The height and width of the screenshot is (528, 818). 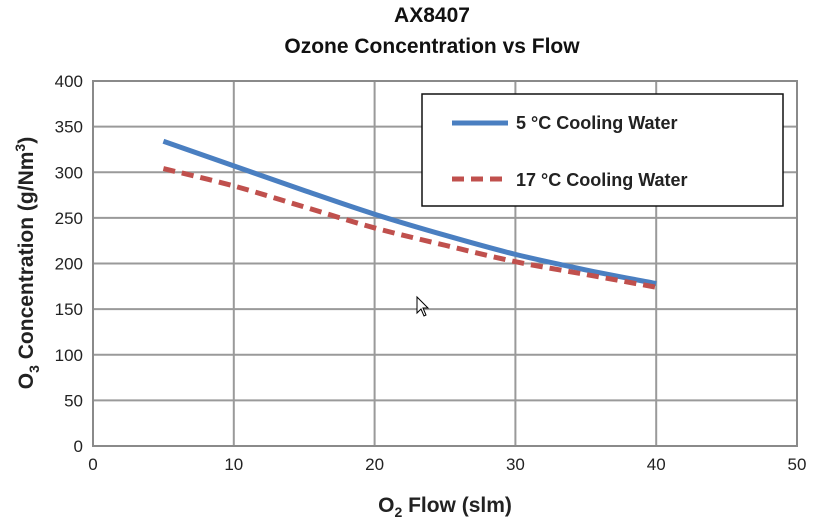 I want to click on mouse-cursor-icon, so click(x=423, y=306).